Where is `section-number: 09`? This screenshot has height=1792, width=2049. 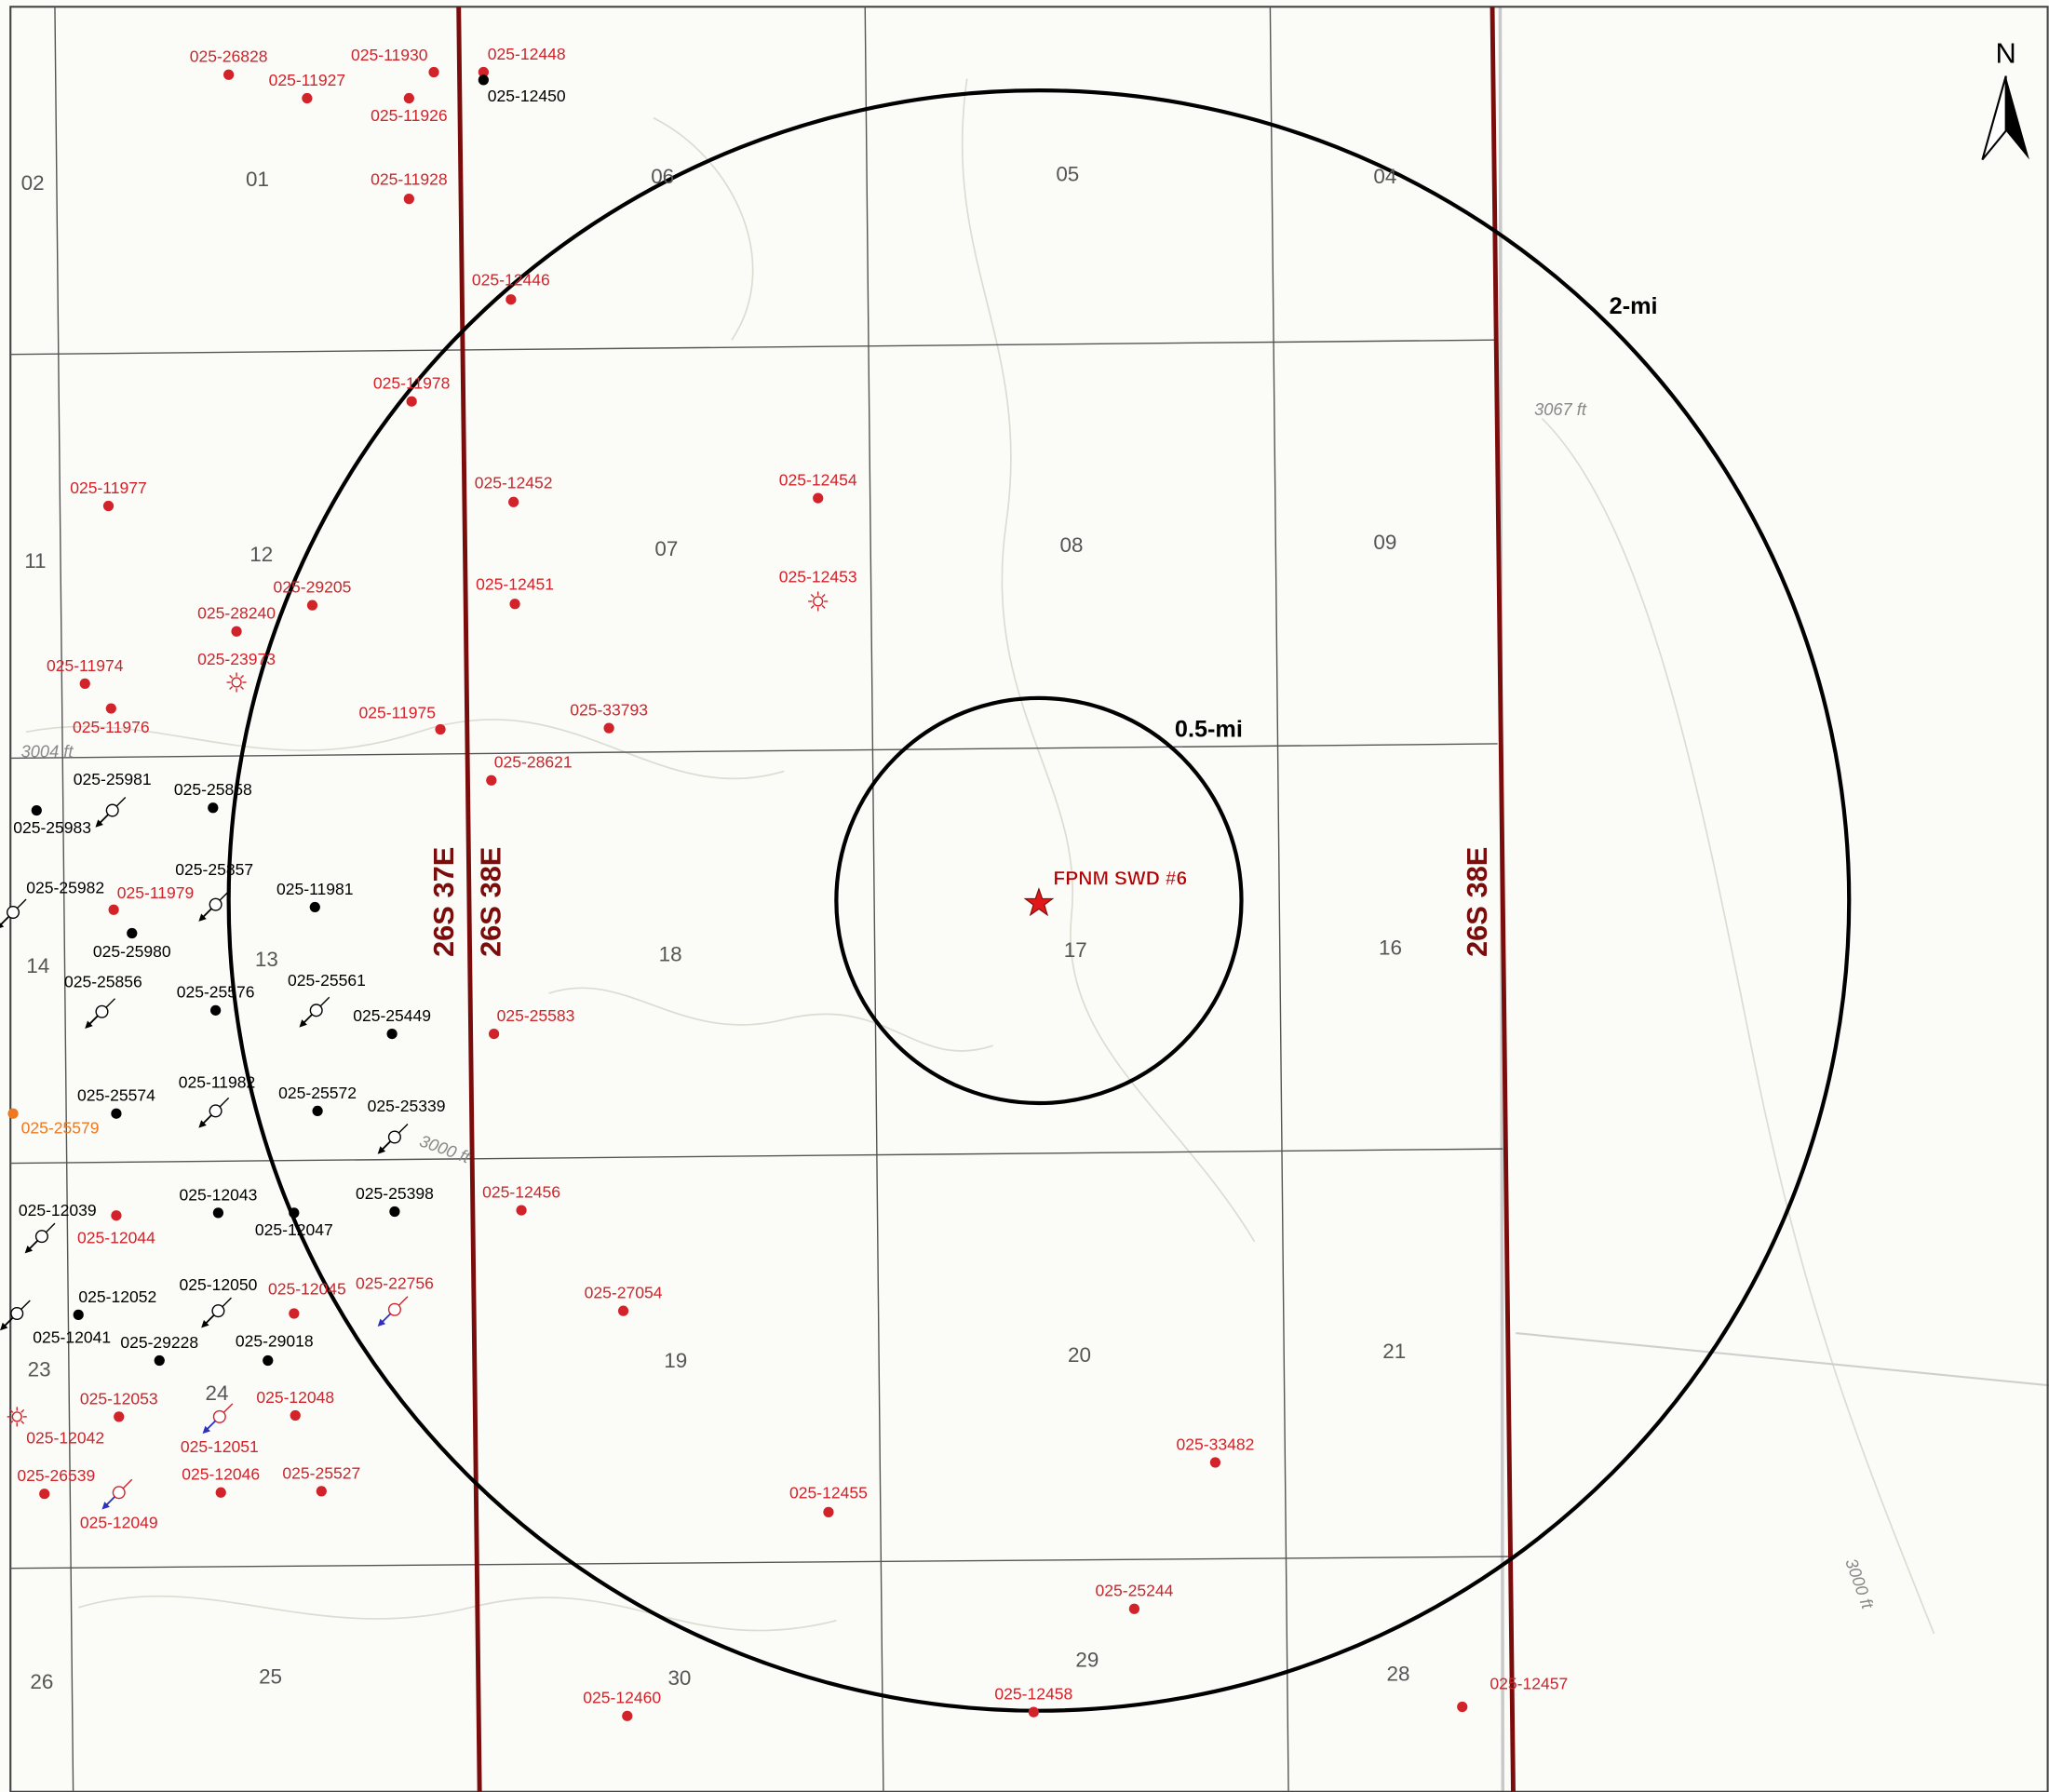 section-number: 09 is located at coordinates (1384, 542).